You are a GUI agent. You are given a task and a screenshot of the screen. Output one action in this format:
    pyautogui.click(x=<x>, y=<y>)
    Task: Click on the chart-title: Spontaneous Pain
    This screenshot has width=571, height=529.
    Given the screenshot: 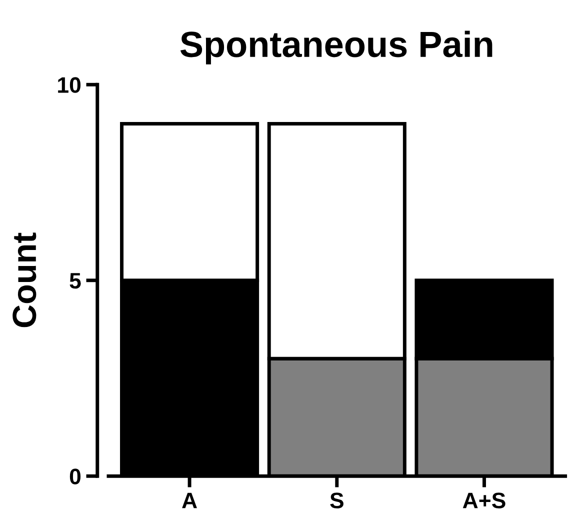 What is the action you would take?
    pyautogui.click(x=336, y=47)
    